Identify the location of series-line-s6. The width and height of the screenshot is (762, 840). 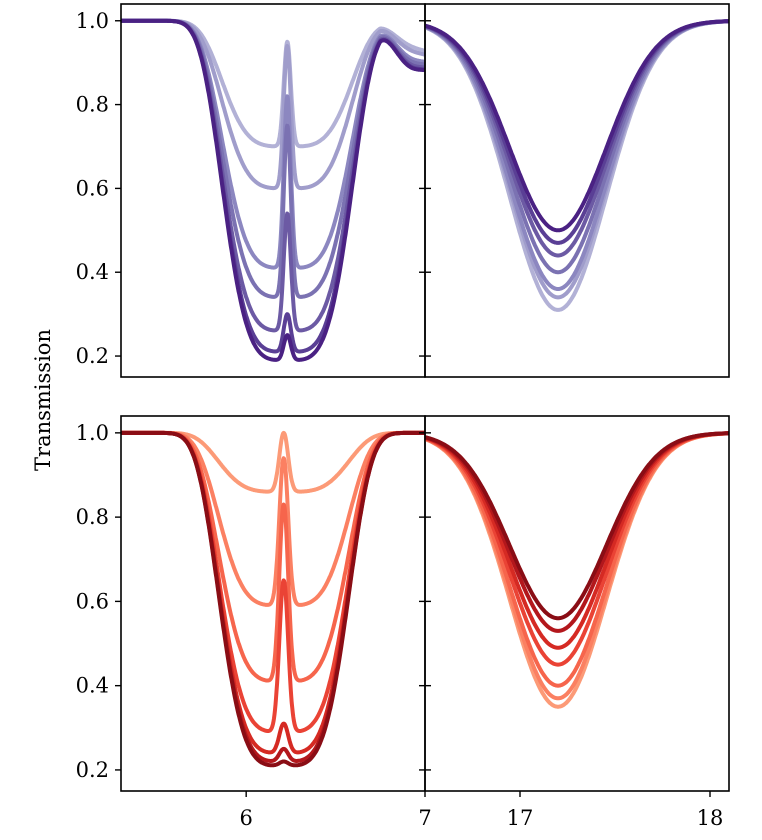
(577, 132).